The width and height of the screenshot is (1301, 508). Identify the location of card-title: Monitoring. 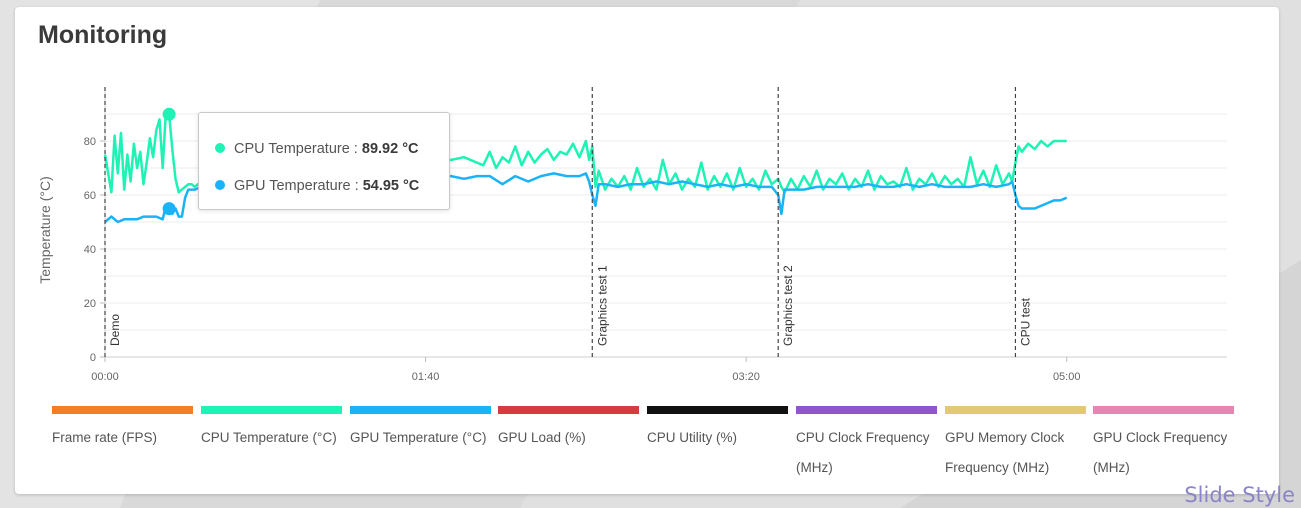
(103, 35).